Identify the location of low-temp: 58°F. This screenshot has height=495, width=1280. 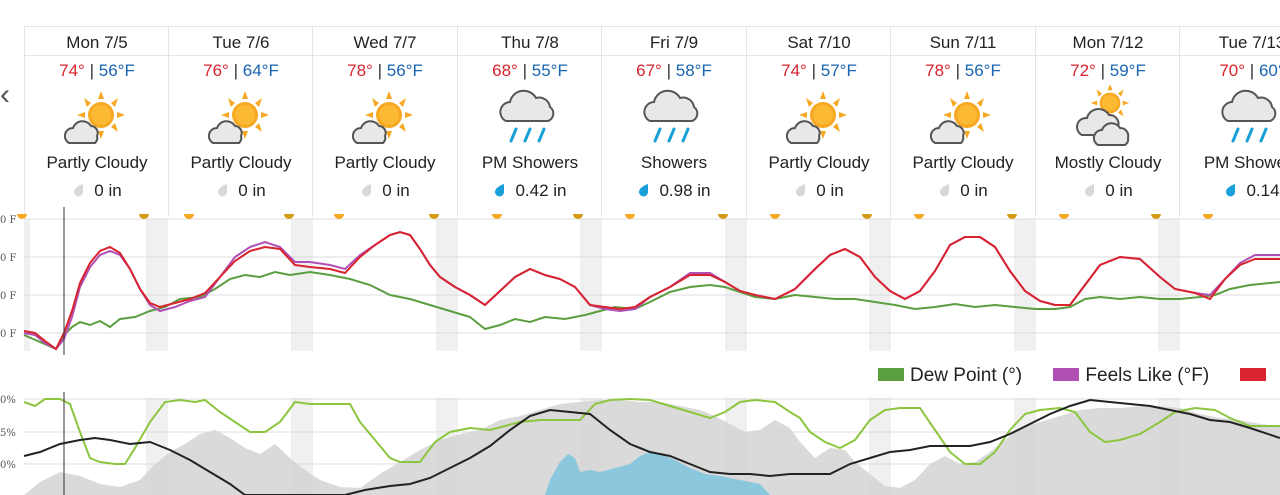
(693, 70).